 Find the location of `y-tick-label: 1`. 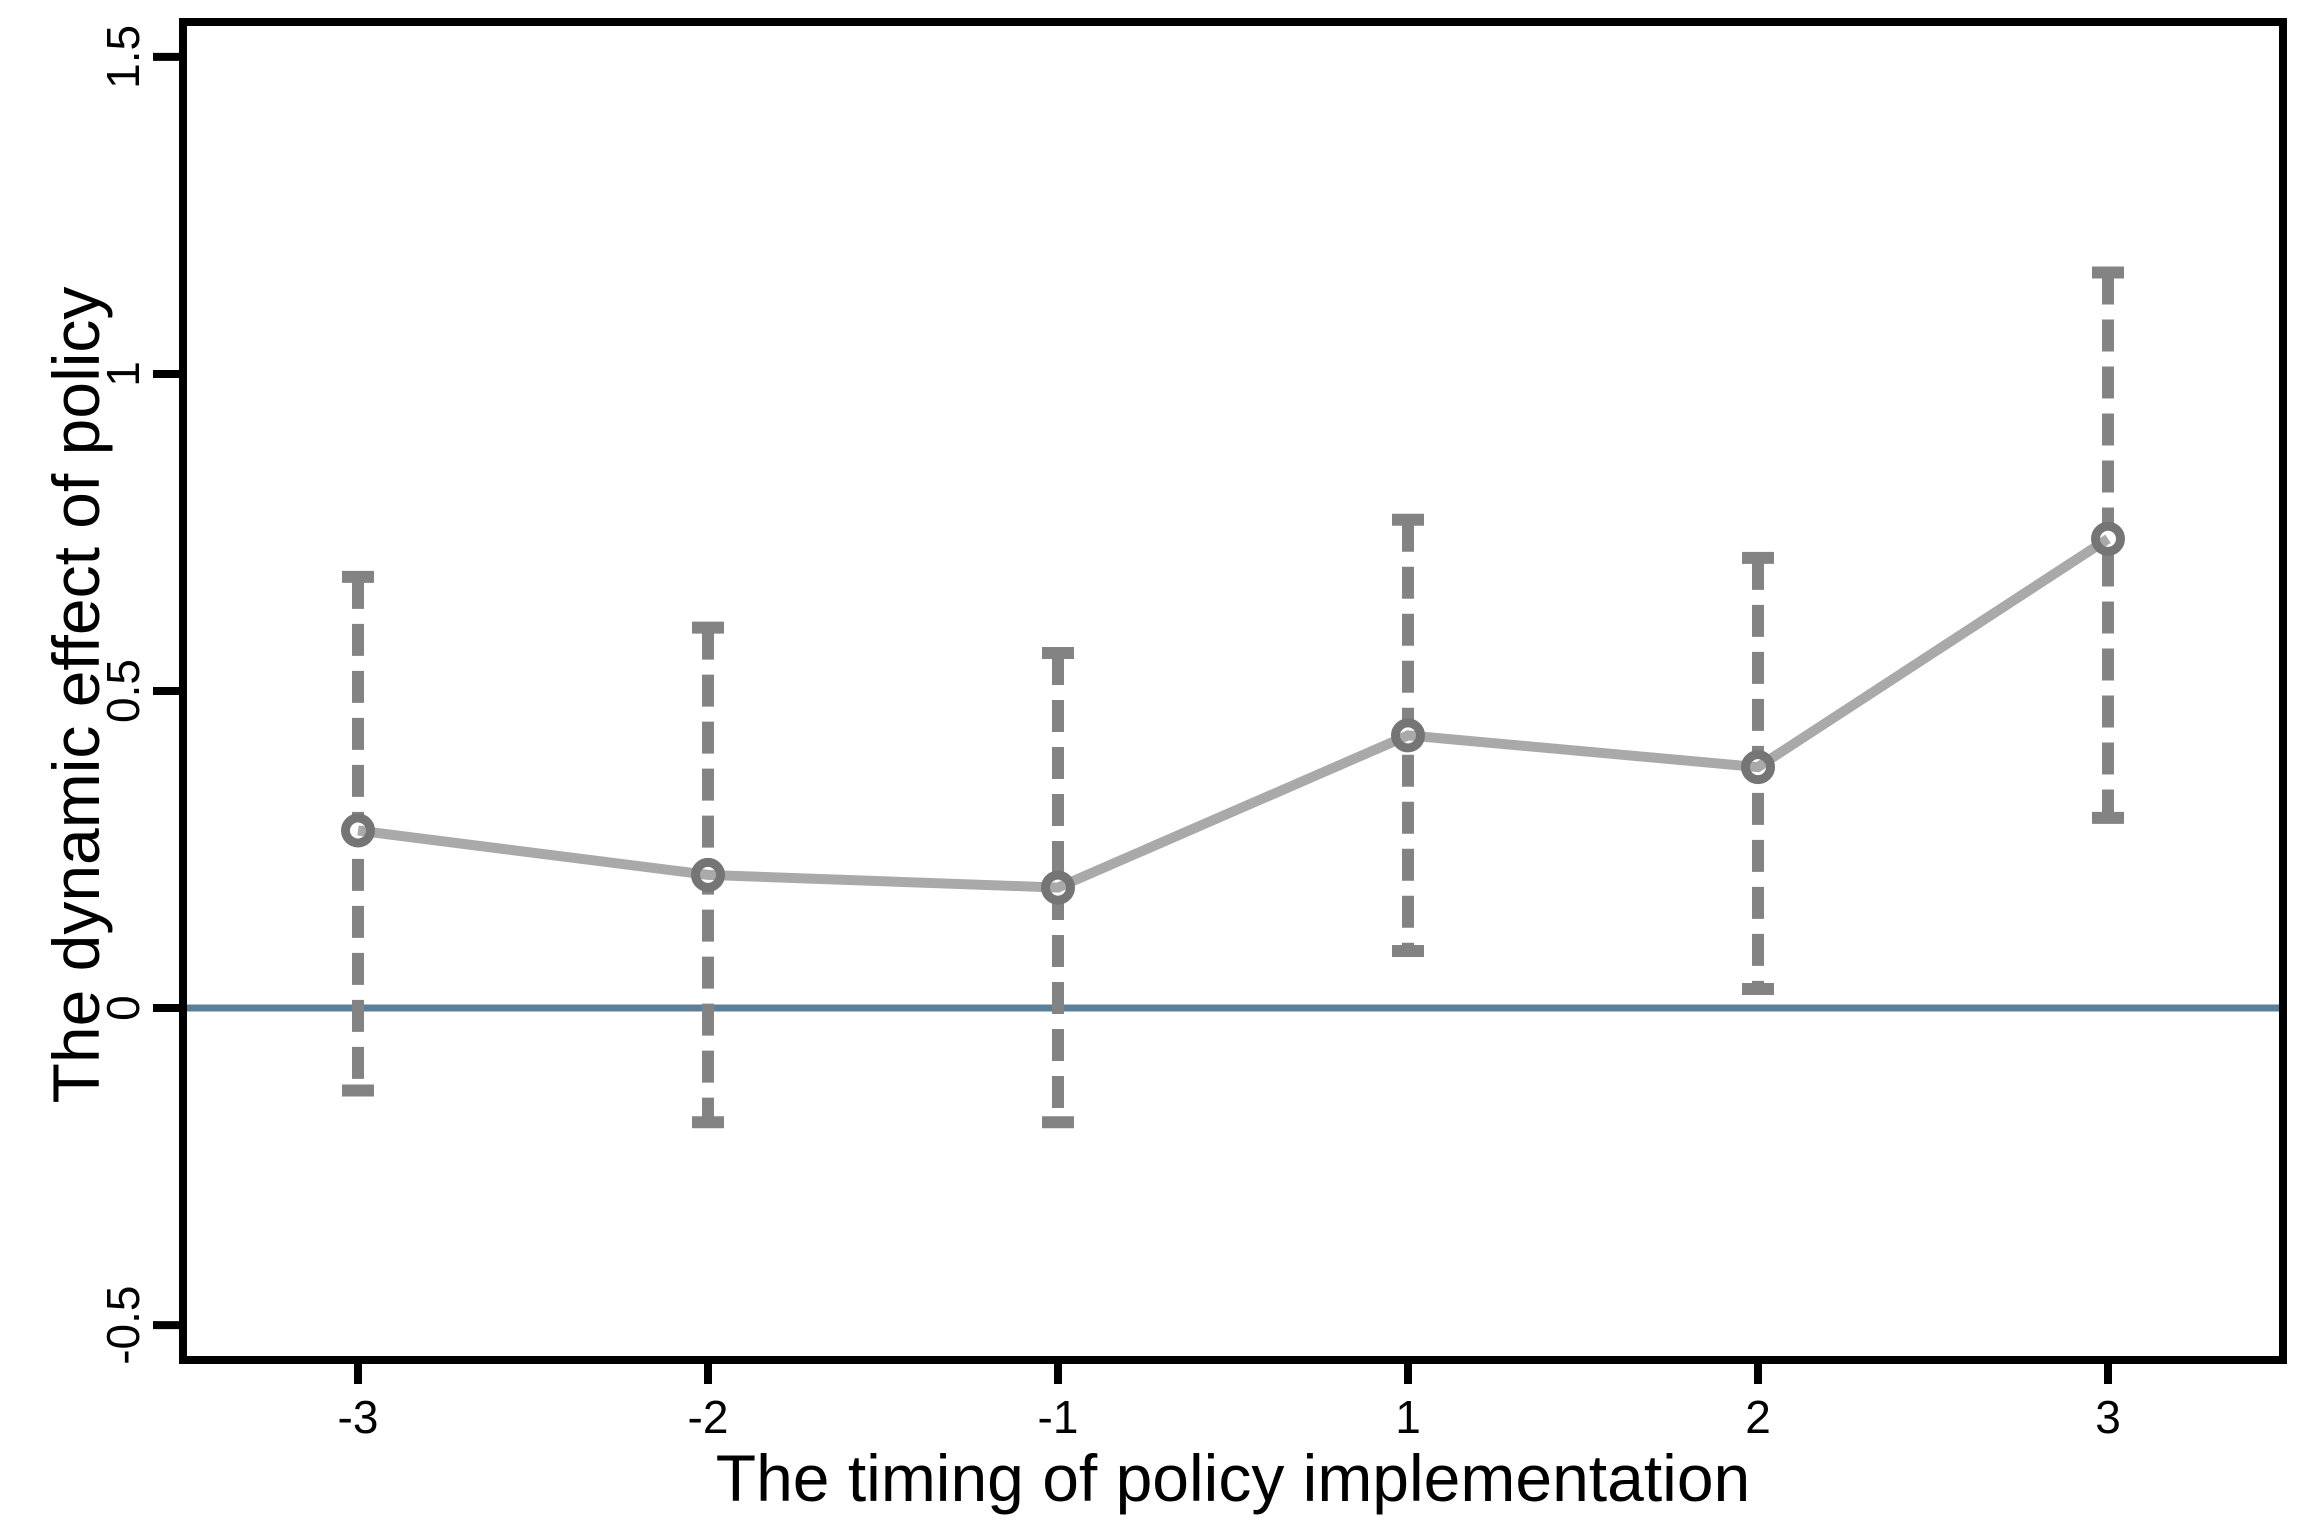

y-tick-label: 1 is located at coordinates (123, 374).